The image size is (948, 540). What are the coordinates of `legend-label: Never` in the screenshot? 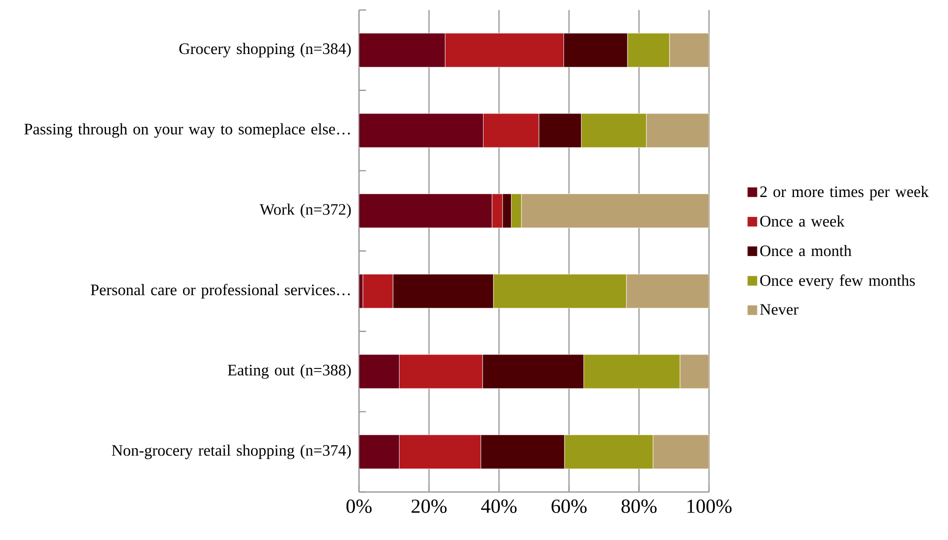 It's located at (779, 309).